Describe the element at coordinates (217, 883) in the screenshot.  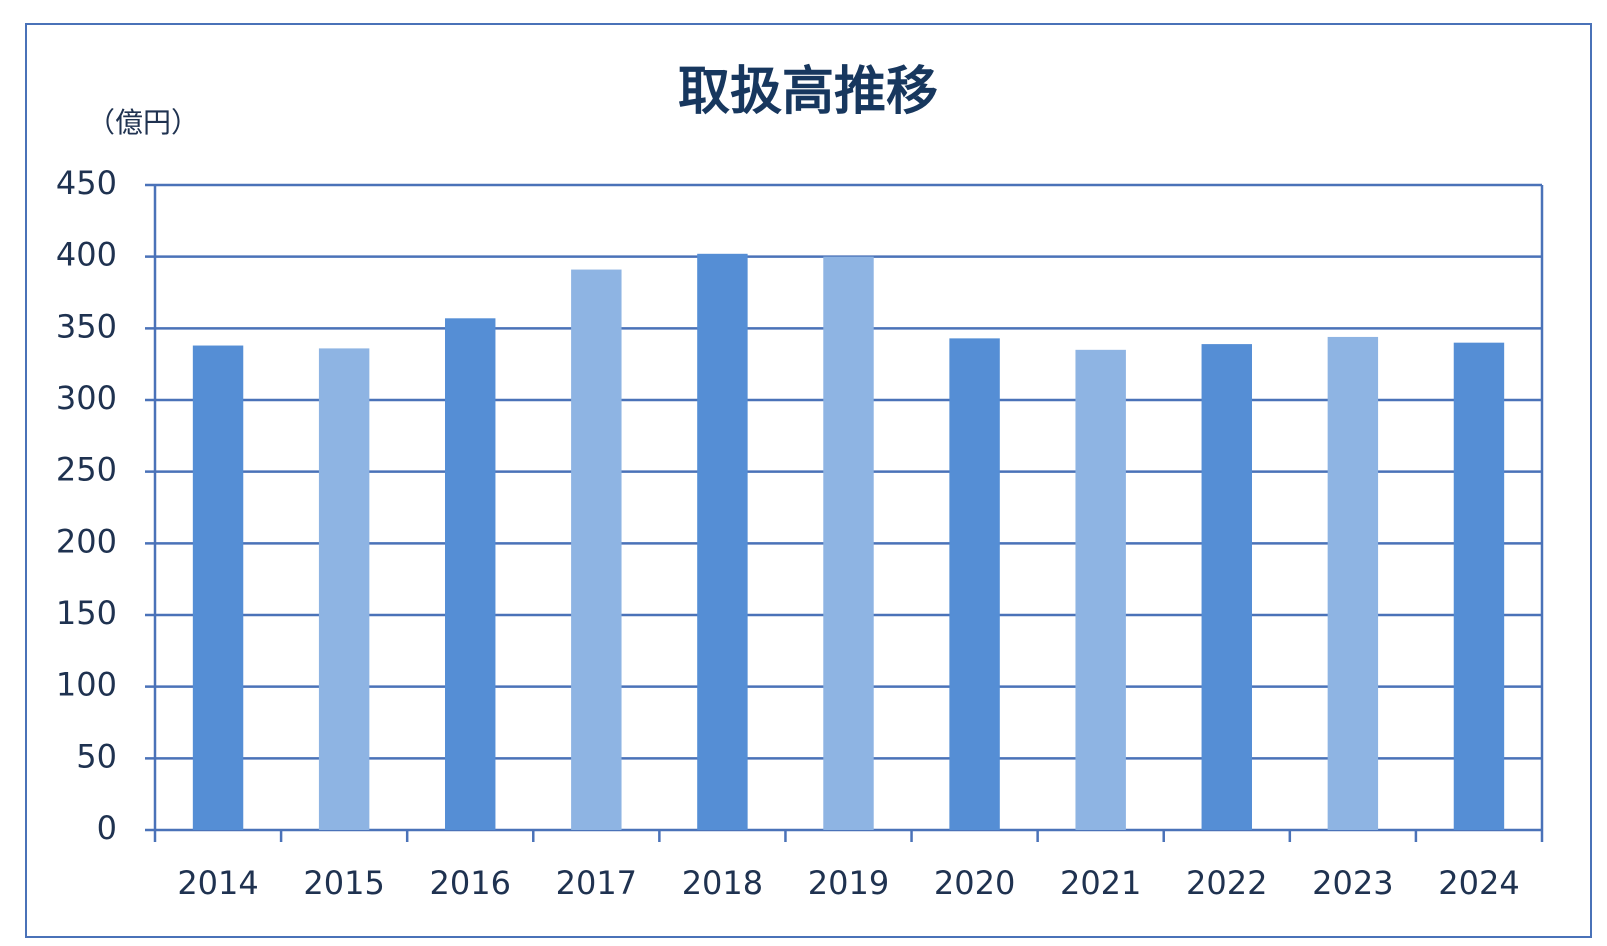
I see `x-tick-label: 2014` at that location.